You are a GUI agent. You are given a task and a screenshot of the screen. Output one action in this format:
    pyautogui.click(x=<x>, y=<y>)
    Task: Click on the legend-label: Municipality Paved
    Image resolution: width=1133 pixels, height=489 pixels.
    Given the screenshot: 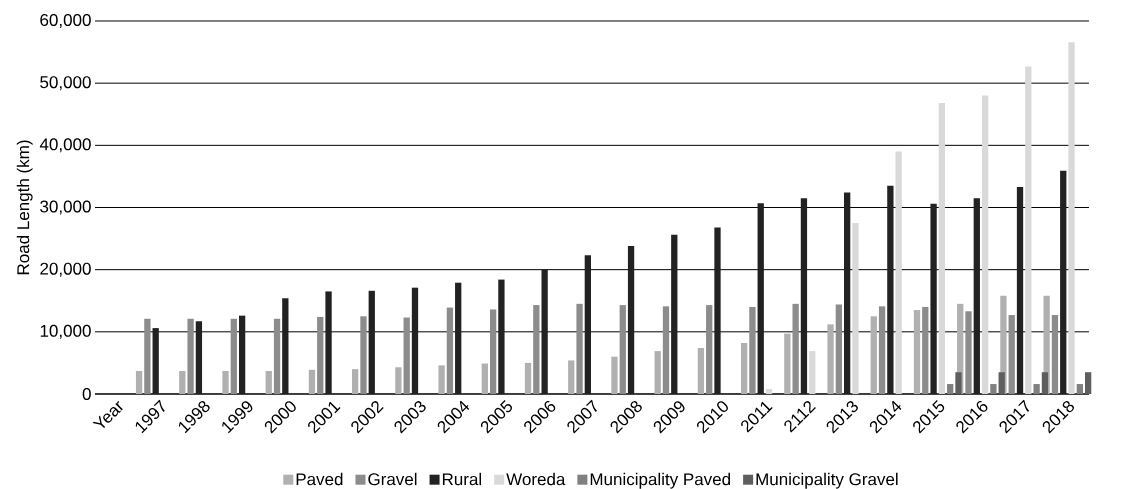 What is the action you would take?
    pyautogui.click(x=660, y=480)
    